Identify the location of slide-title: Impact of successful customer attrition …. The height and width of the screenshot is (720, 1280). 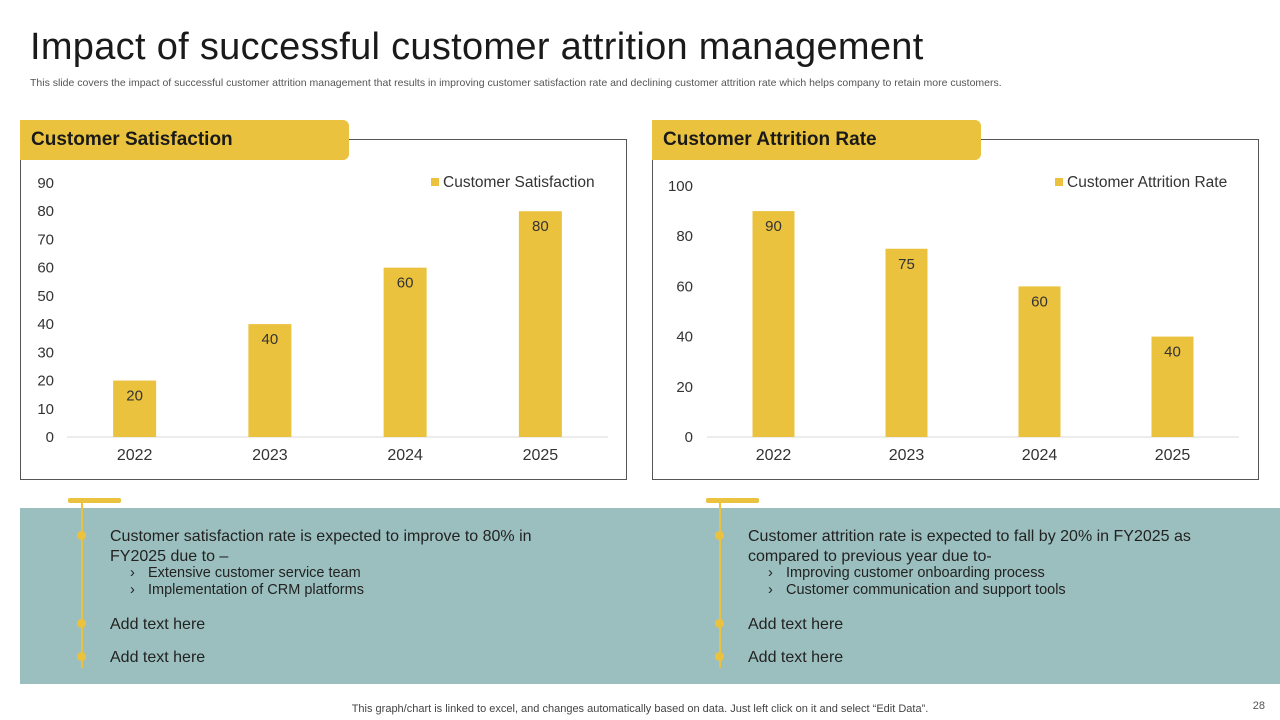
(477, 47).